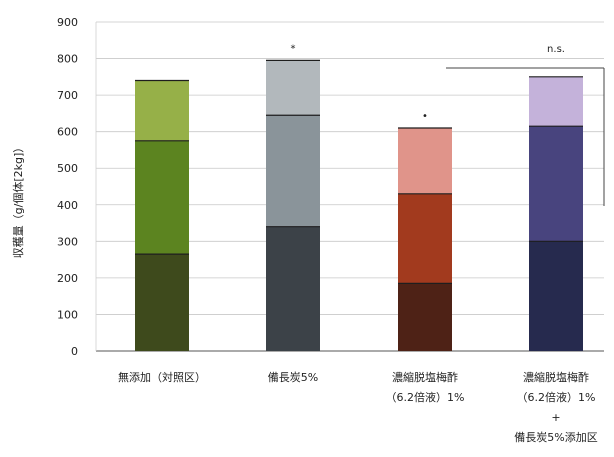  What do you see at coordinates (67, 241) in the screenshot?
I see `y-tick-label: 300` at bounding box center [67, 241].